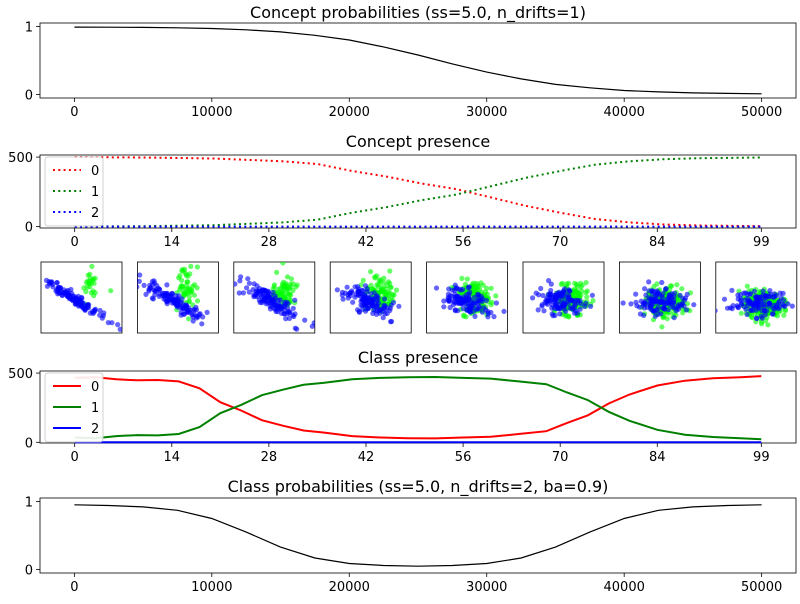 The image size is (800, 604). Describe the element at coordinates (560, 457) in the screenshot. I see `x-tick-label: 70` at that location.